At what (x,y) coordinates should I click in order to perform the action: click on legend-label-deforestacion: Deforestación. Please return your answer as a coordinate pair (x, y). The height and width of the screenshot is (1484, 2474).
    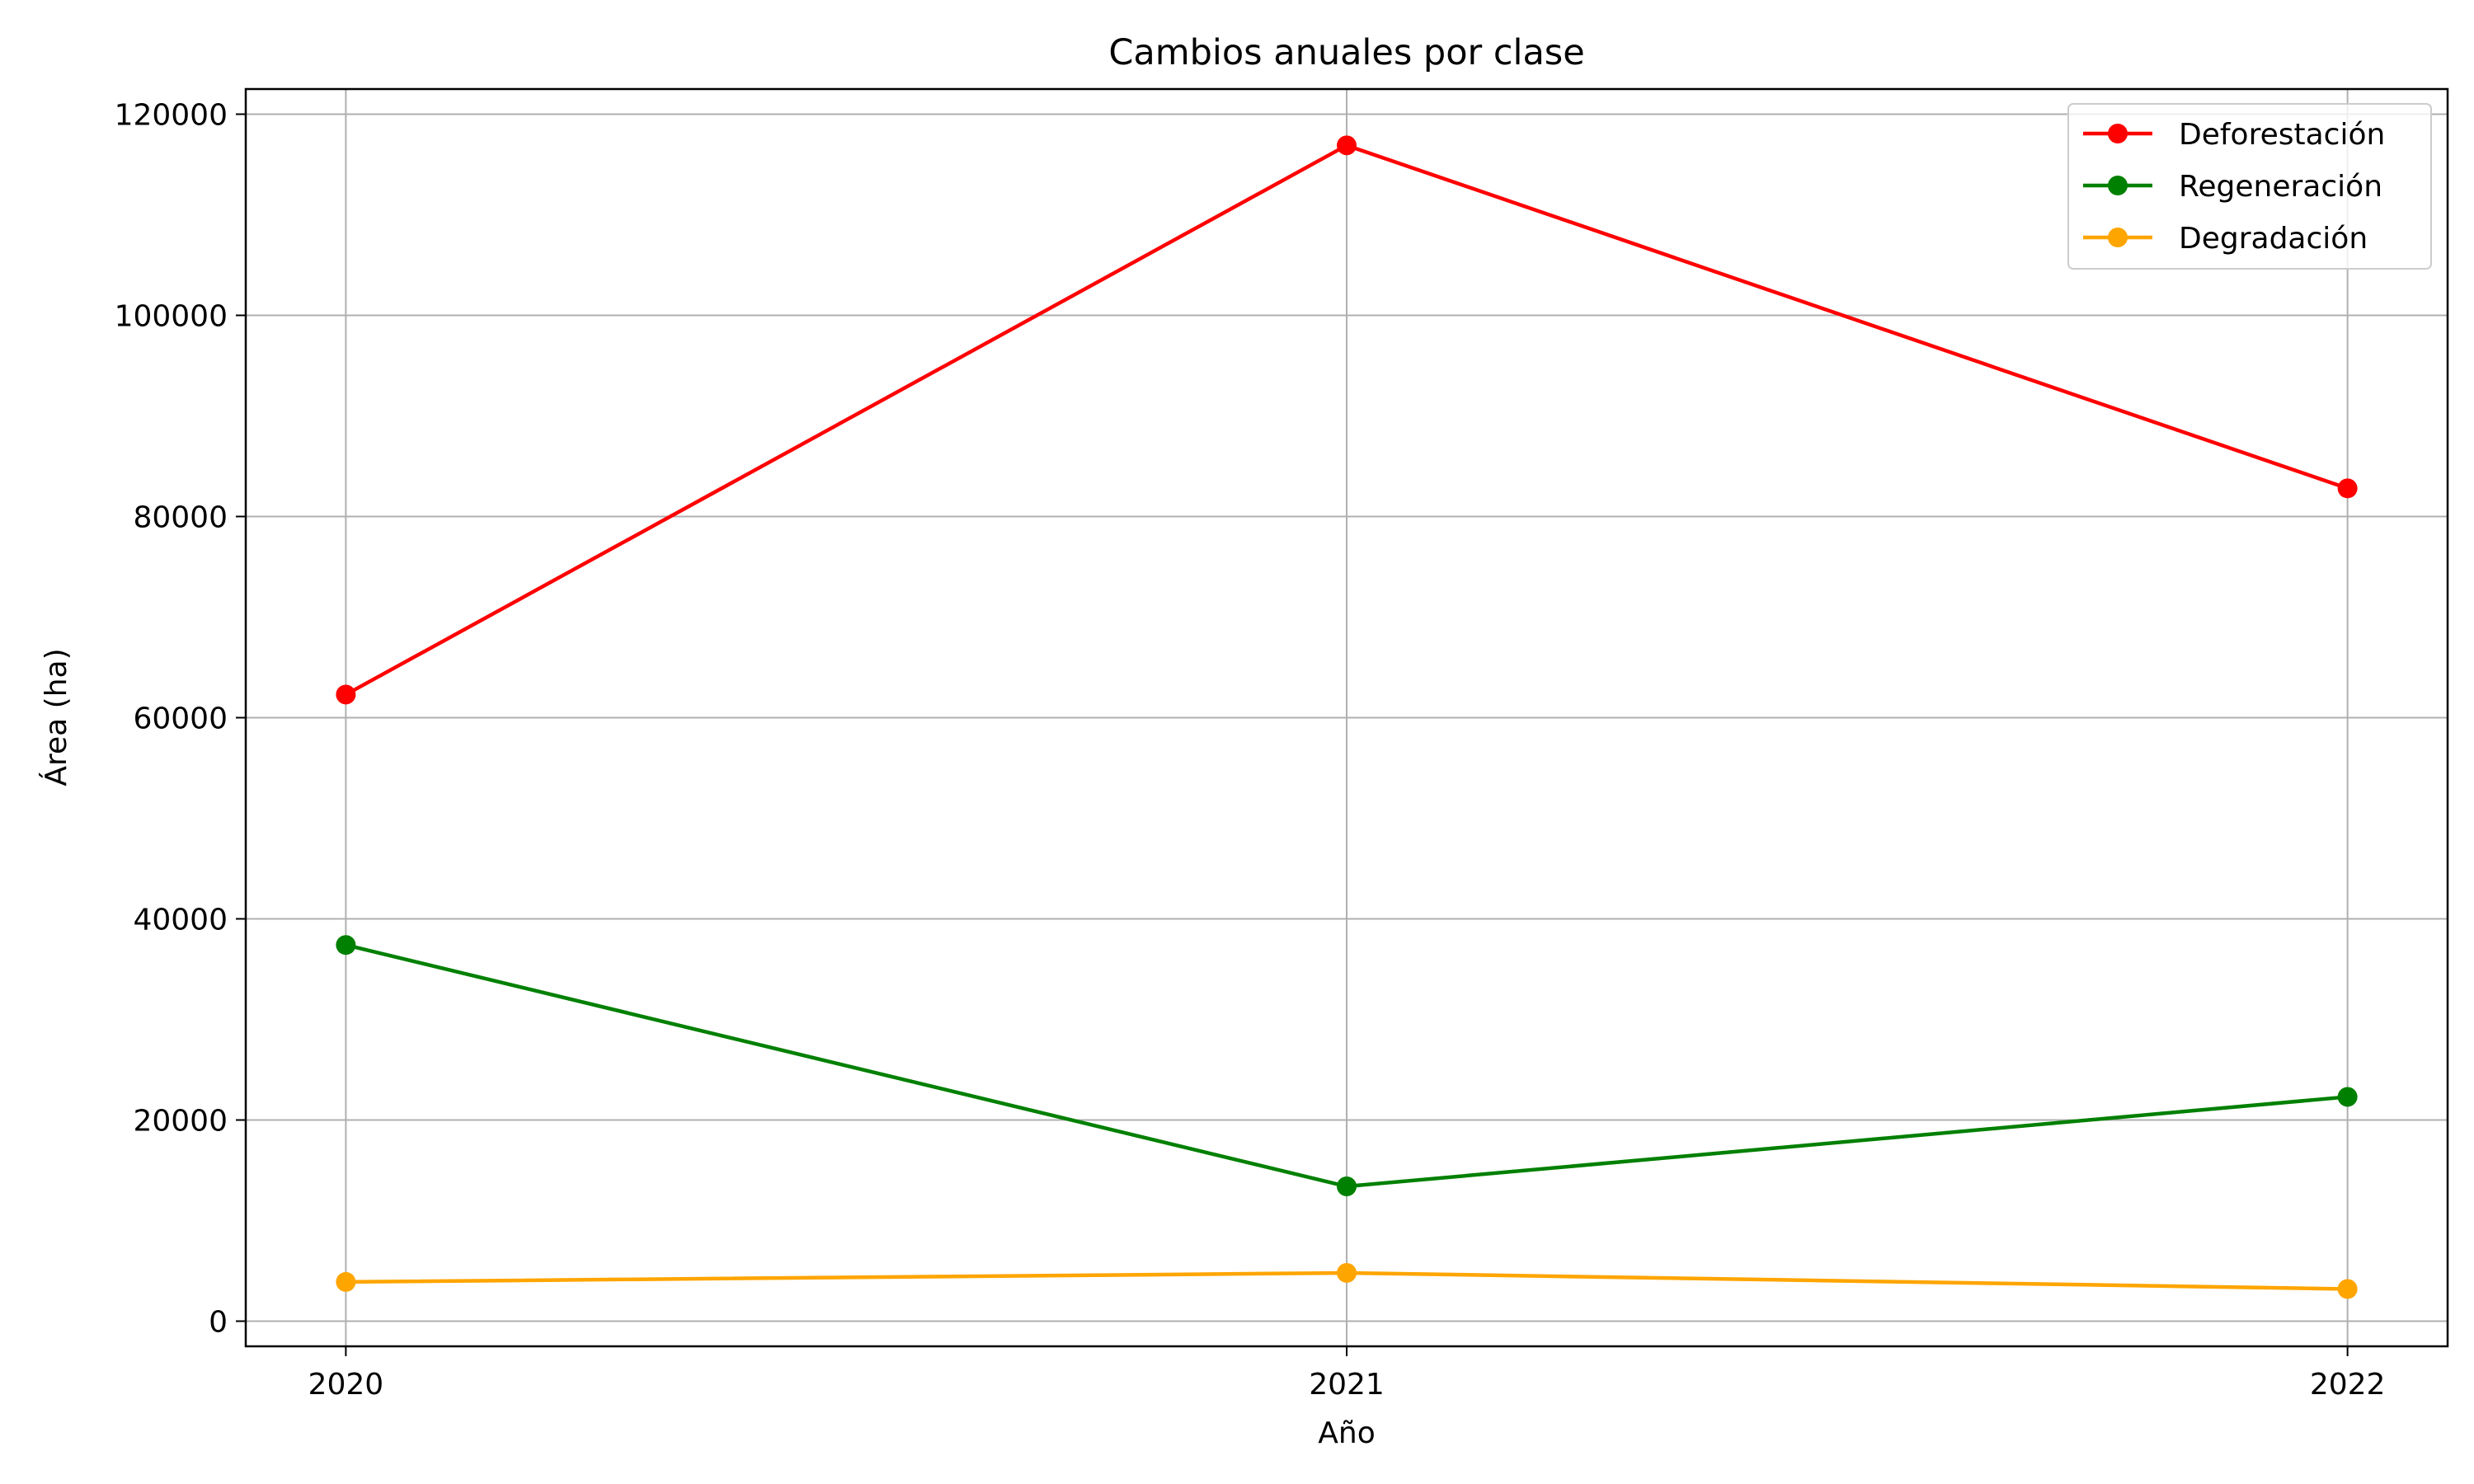
    Looking at the image, I should click on (2282, 135).